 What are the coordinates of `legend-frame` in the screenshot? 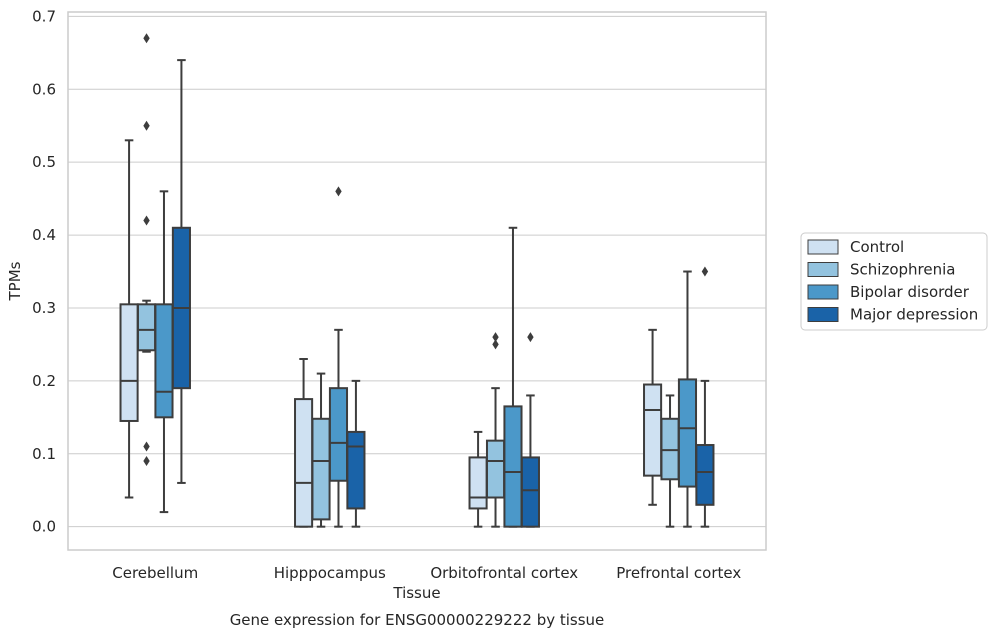 It's located at (894, 281).